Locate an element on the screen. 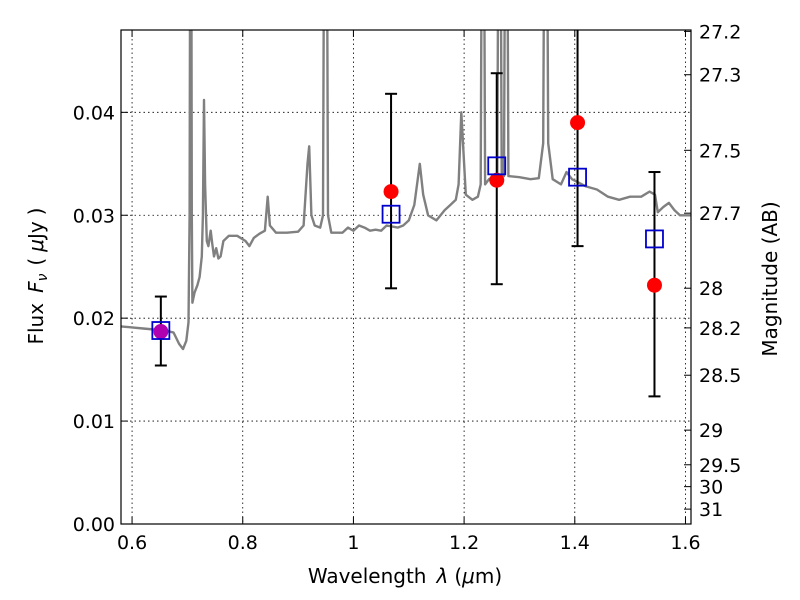  y-tick-label: 0.01 is located at coordinates (94, 422).